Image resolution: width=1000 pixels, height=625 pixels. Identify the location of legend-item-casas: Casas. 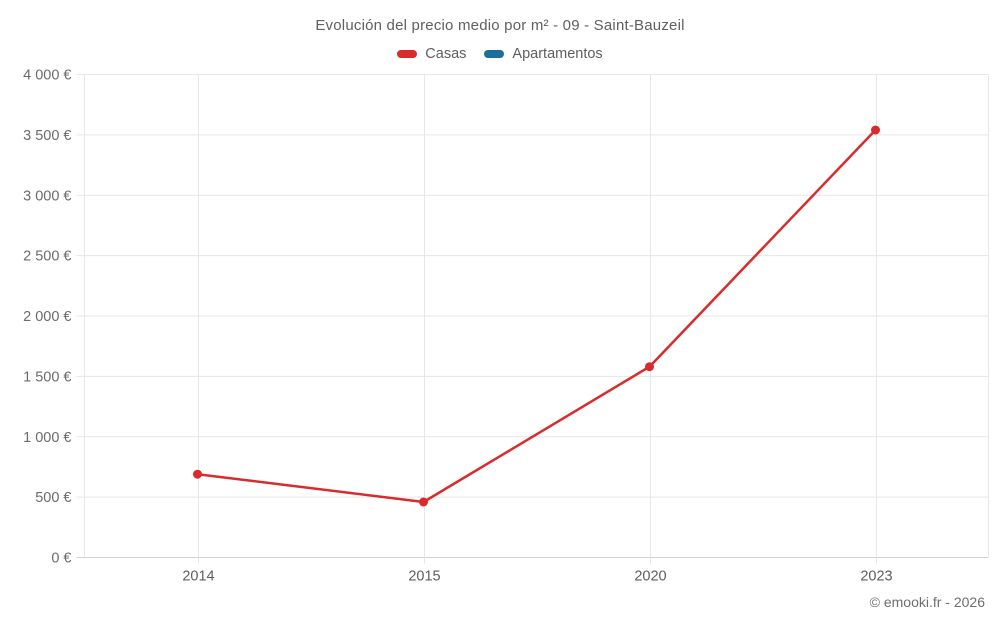
(431, 54).